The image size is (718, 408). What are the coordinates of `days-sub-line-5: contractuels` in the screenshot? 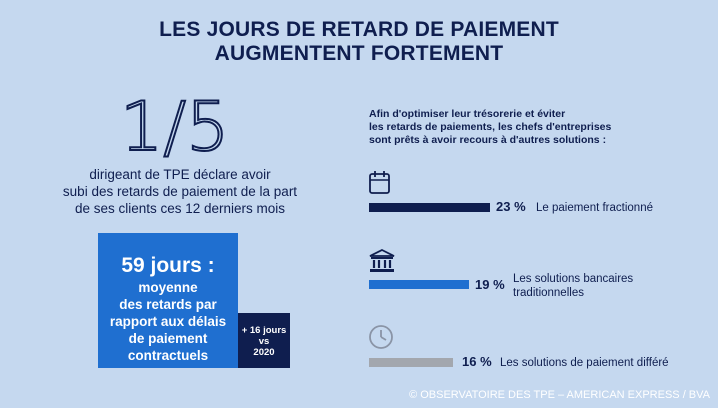 It's located at (168, 355).